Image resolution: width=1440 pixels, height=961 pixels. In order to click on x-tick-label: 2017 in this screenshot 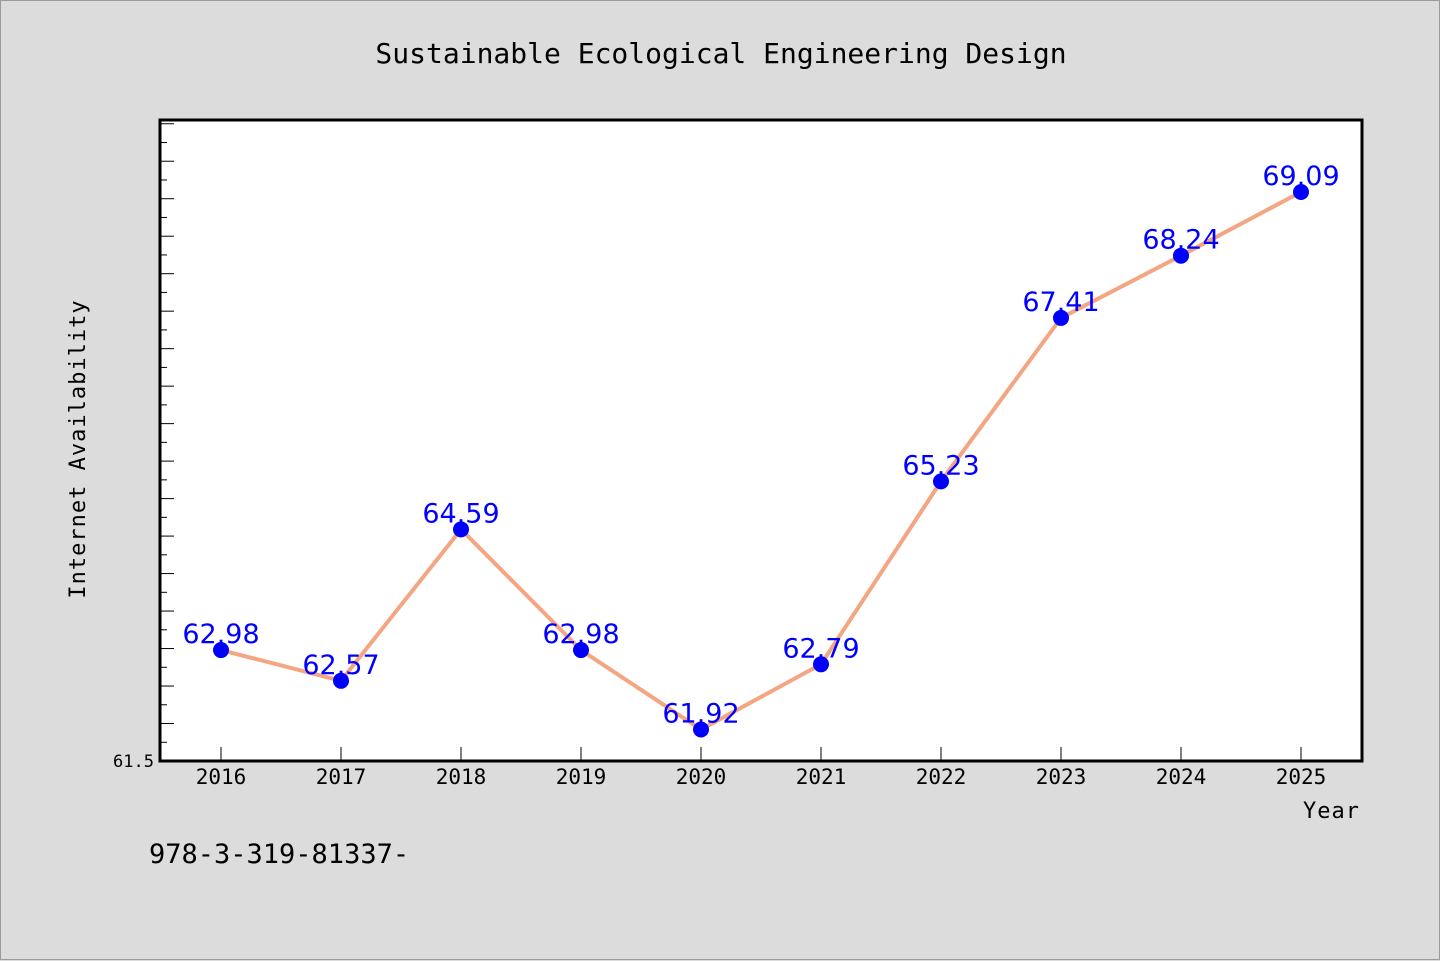, I will do `click(341, 777)`.